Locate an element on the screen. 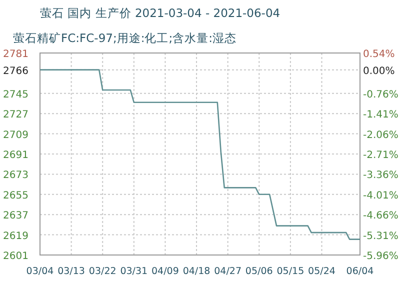  y2-tick-label: -0.76% is located at coordinates (380, 94).